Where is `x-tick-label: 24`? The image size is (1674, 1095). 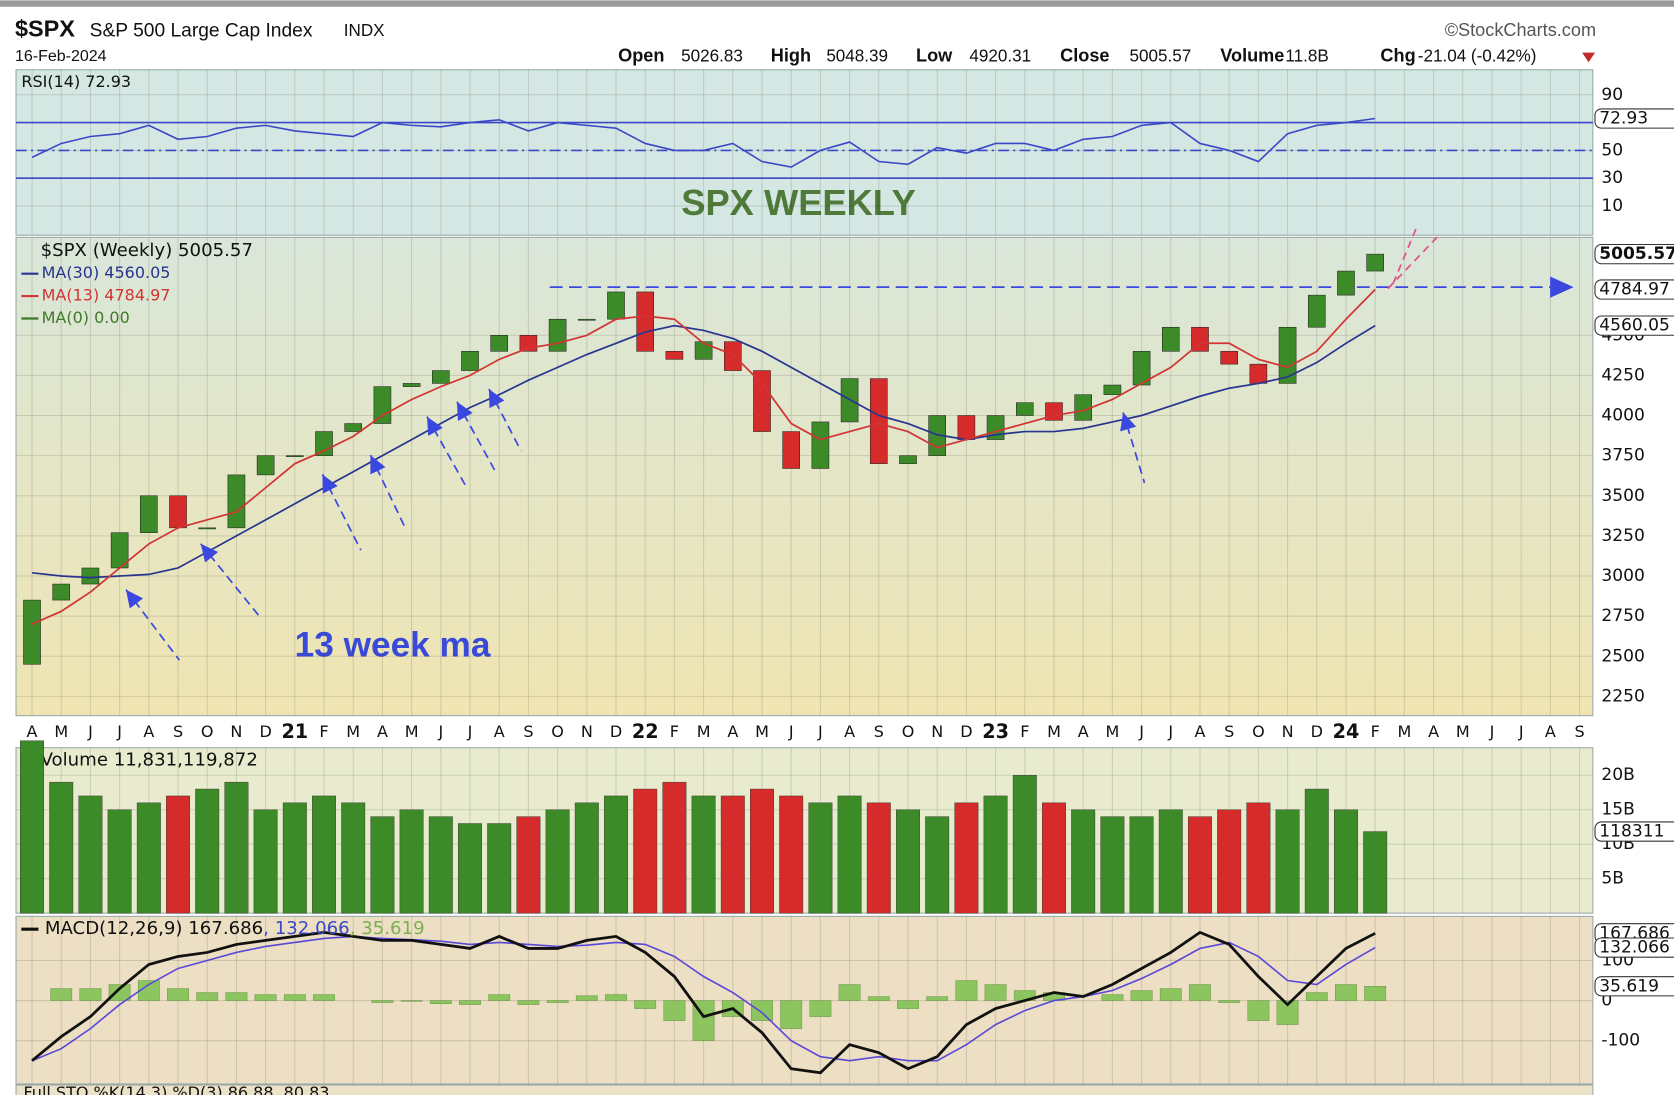
x-tick-label: 24 is located at coordinates (1346, 731).